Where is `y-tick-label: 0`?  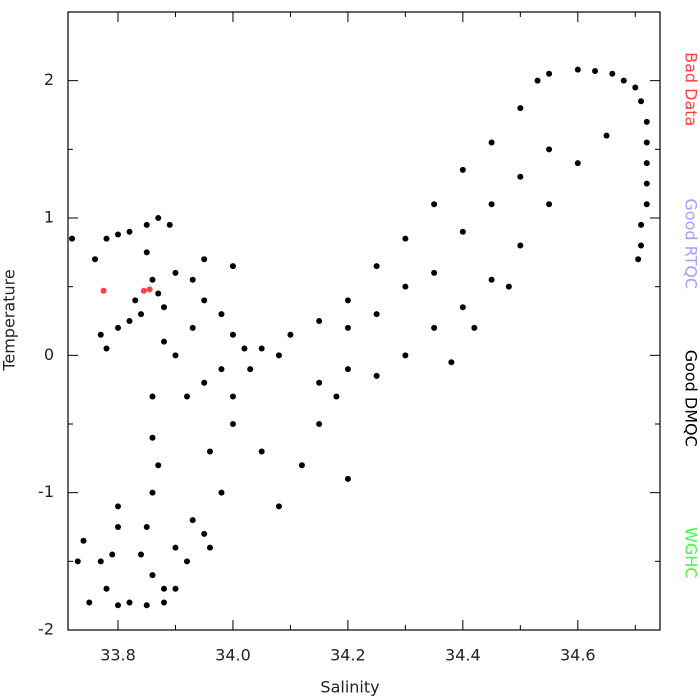 y-tick-label: 0 is located at coordinates (49, 354).